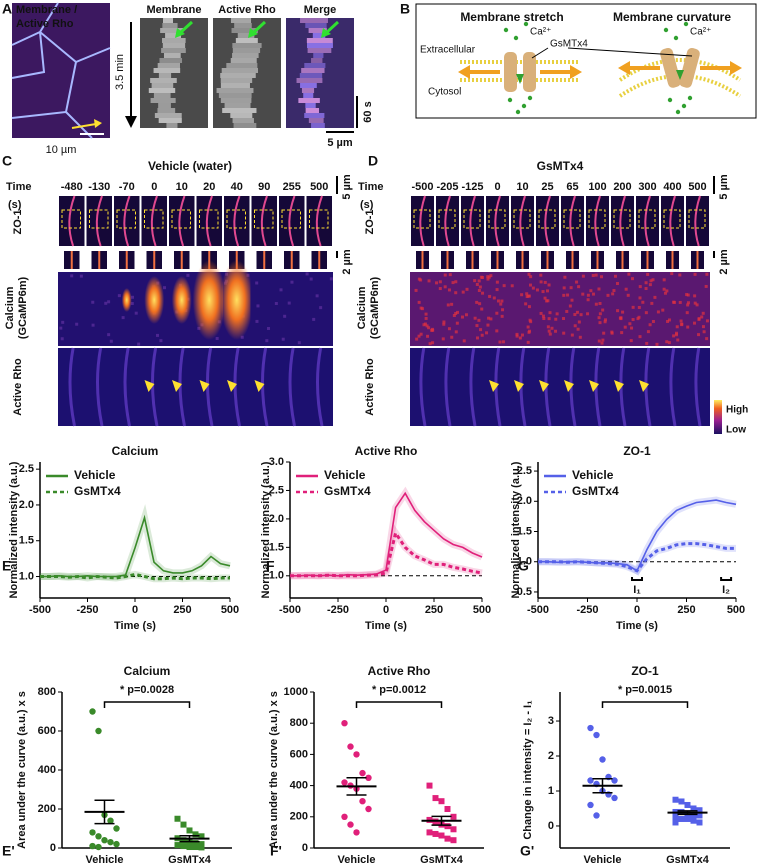 The image size is (762, 868). What do you see at coordinates (367, 205) in the screenshot?
I see `time-label: (s)` at bounding box center [367, 205].